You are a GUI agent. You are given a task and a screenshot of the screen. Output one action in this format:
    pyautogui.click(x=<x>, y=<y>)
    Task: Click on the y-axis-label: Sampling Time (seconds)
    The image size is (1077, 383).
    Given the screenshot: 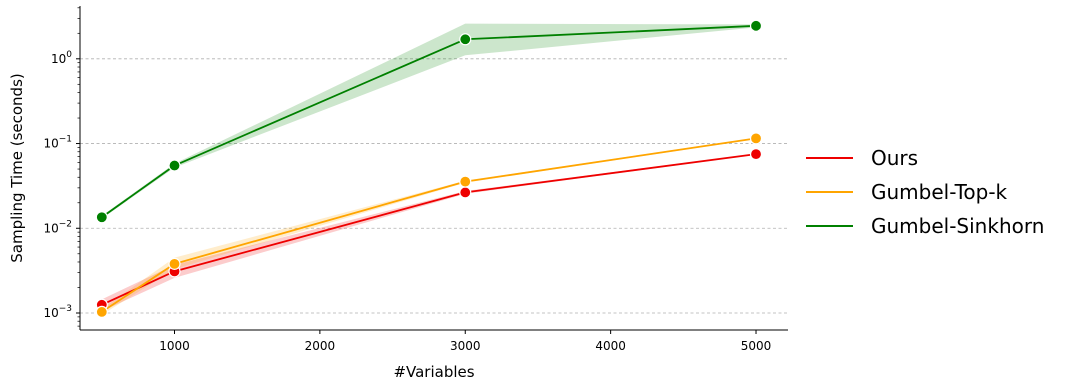 What is the action you would take?
    pyautogui.click(x=17, y=167)
    